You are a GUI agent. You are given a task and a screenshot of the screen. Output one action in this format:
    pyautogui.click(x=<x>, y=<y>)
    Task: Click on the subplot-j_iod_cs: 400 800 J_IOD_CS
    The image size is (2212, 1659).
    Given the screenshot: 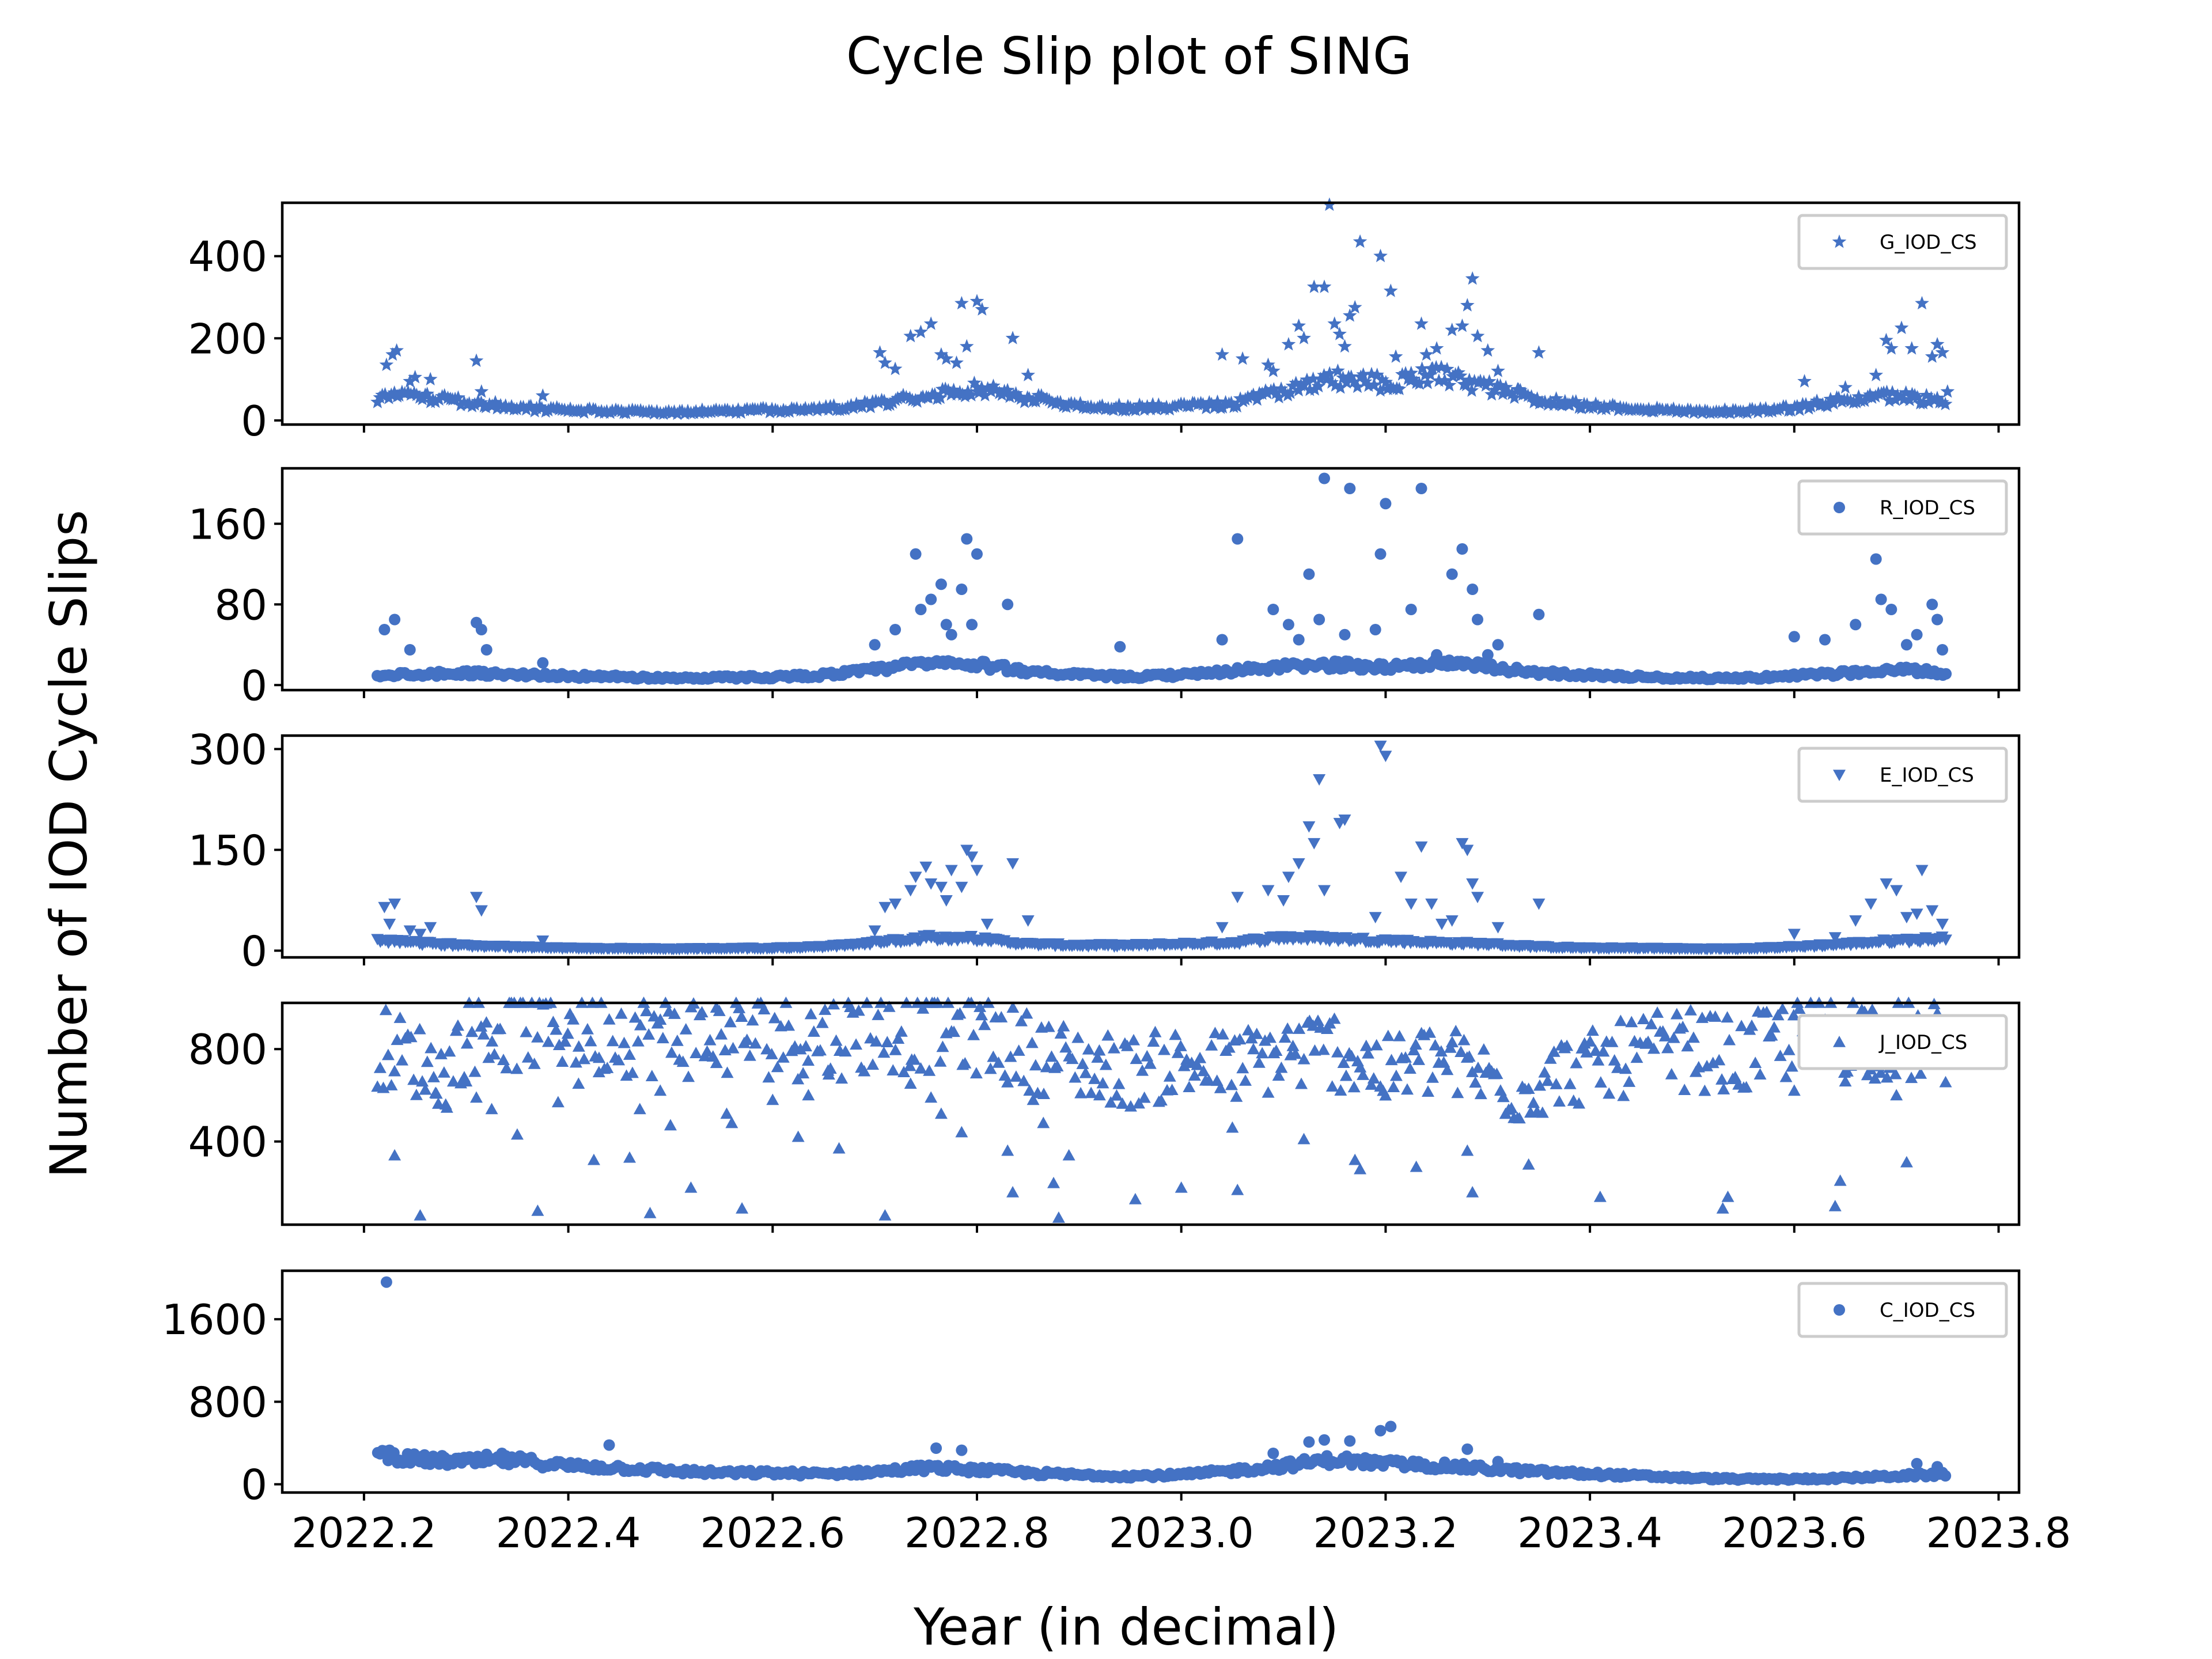 What is the action you would take?
    pyautogui.click(x=1104, y=1115)
    